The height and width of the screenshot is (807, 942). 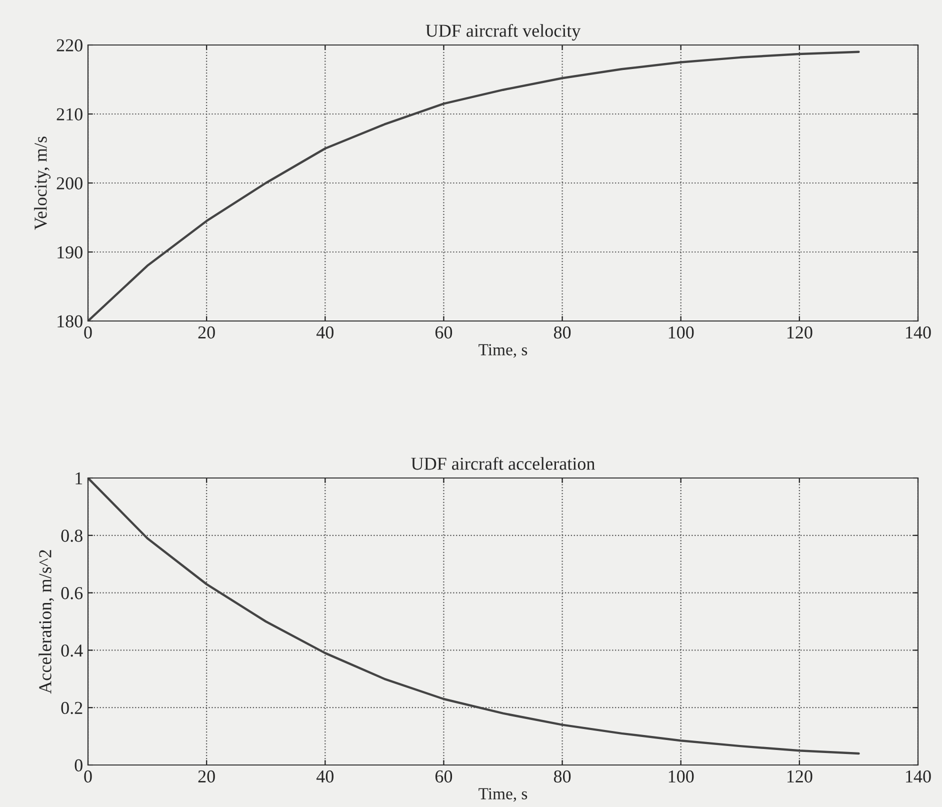 I want to click on y-tick-label: 0.6, so click(x=72, y=593).